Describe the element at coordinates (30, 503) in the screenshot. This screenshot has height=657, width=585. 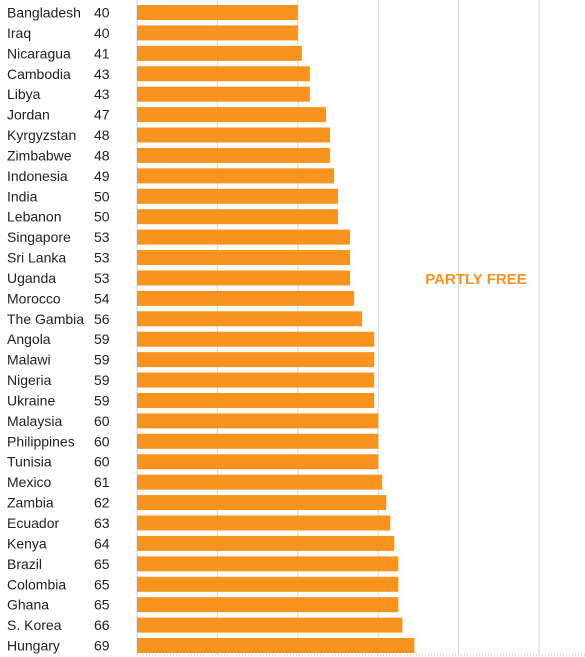
I see `category-label: Zambia` at that location.